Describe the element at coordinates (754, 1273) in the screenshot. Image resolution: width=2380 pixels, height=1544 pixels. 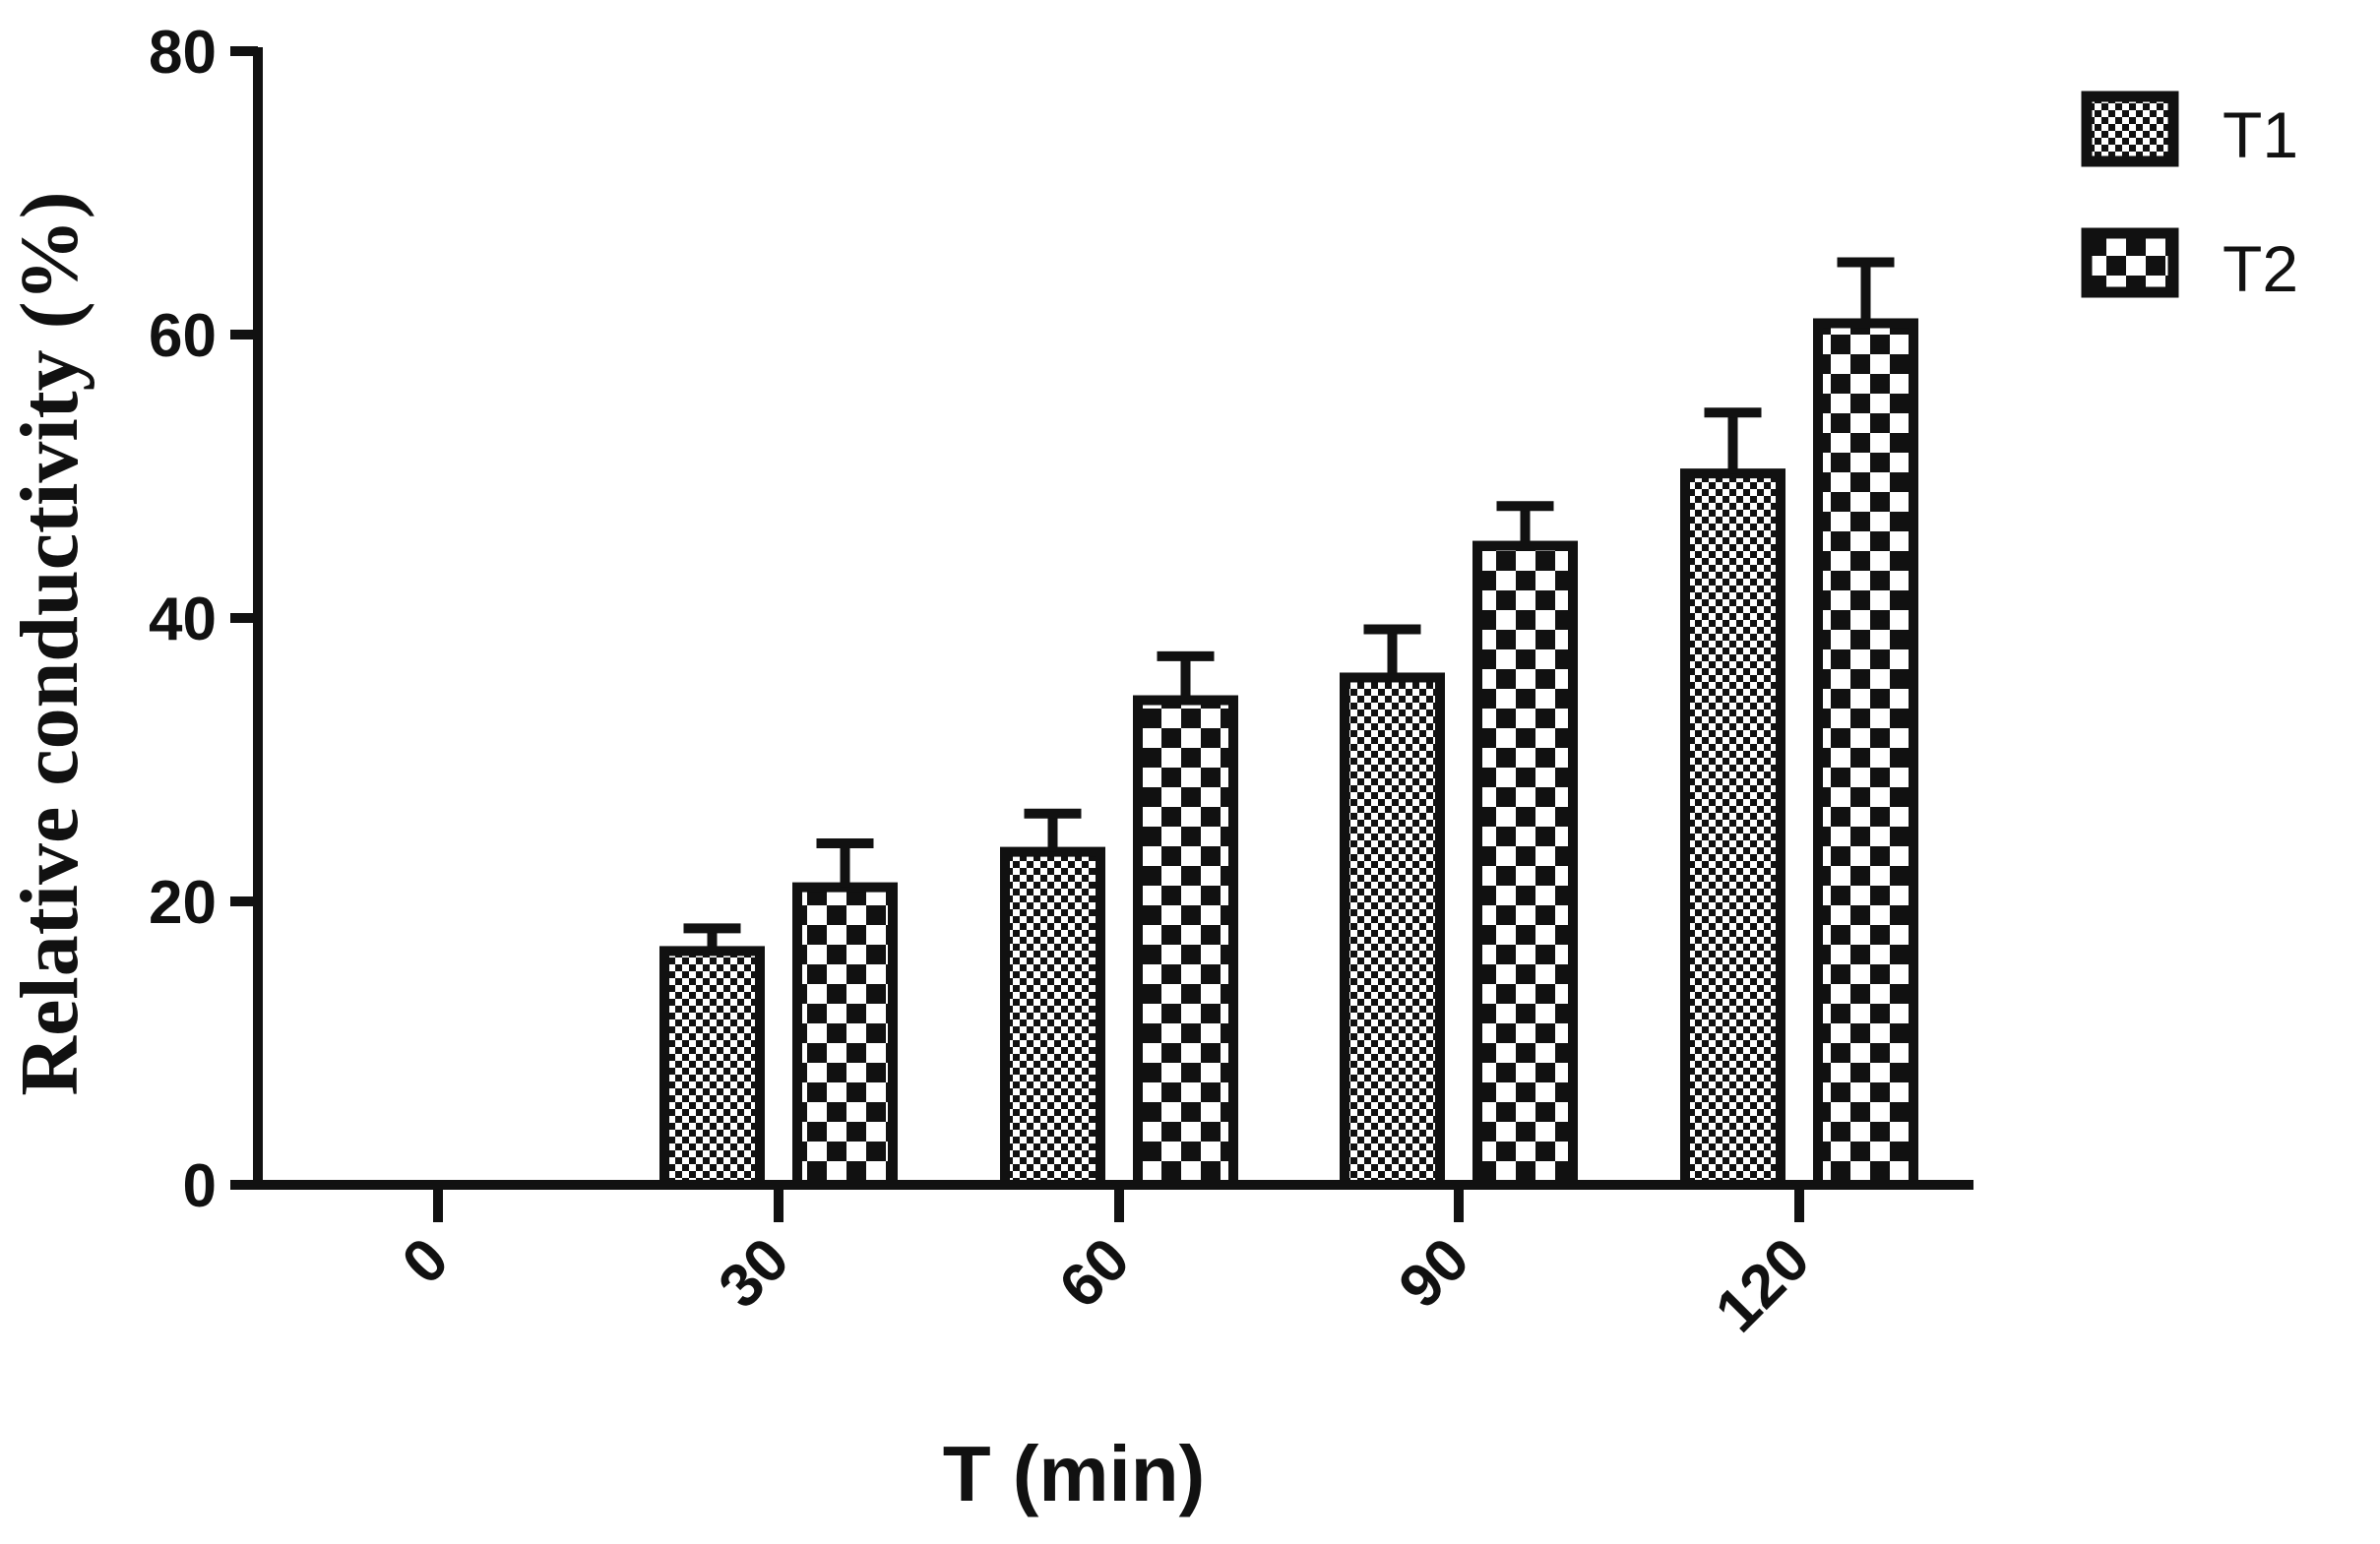
I see `x-tick-label-30: 30` at that location.